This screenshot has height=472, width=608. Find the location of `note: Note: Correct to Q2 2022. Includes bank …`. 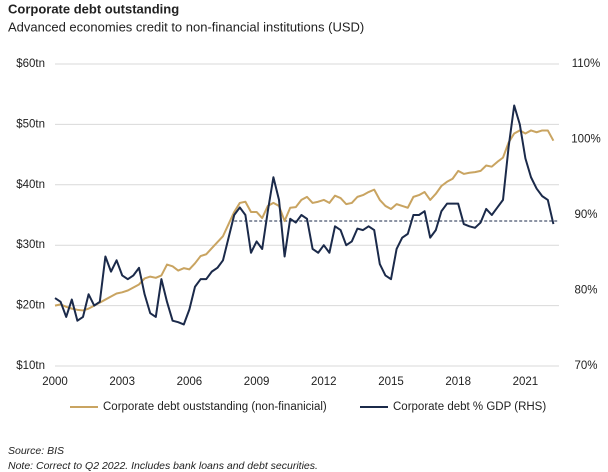

note: Note: Correct to Q2 2022. Includes bank … is located at coordinates (163, 466).